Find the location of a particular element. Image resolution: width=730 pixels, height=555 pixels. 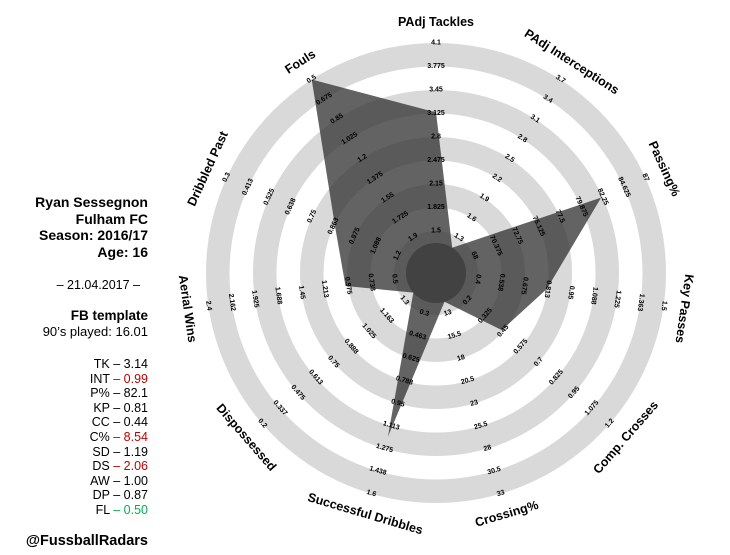

stat-value: – 8.54 is located at coordinates (130, 436).